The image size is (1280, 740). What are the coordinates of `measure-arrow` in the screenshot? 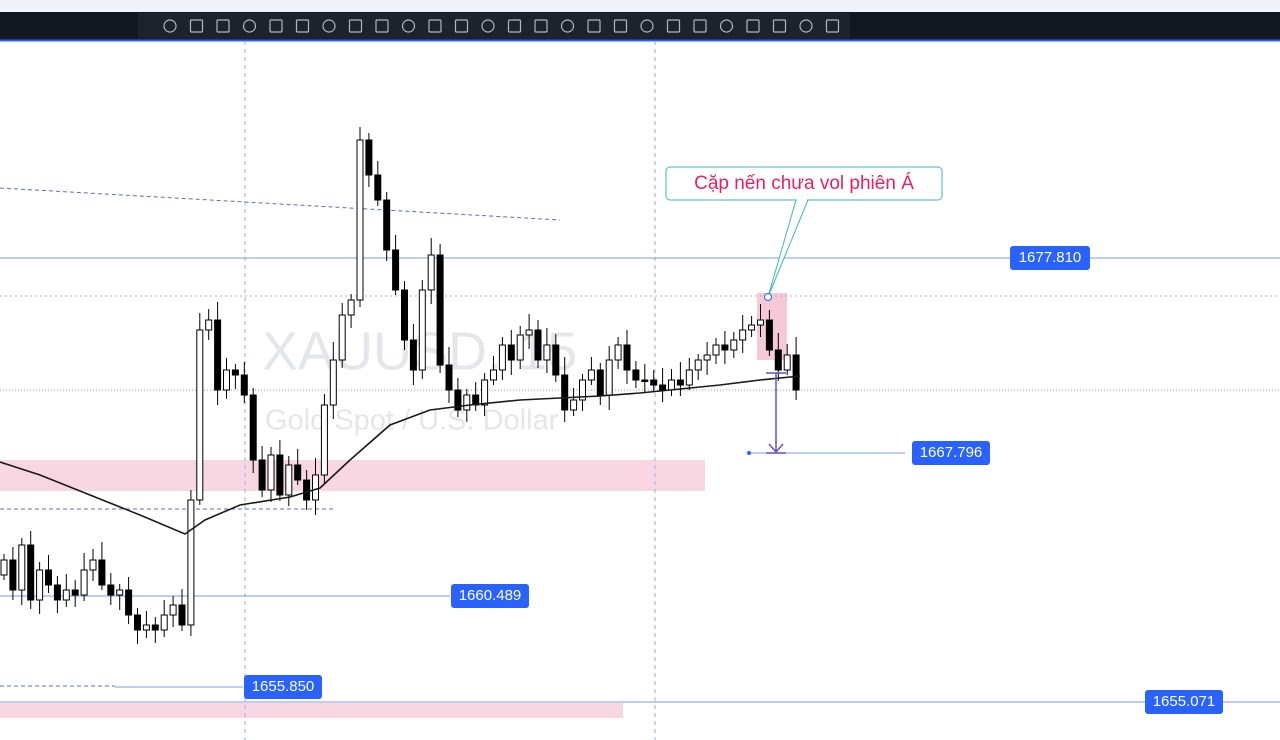 It's located at (776, 448).